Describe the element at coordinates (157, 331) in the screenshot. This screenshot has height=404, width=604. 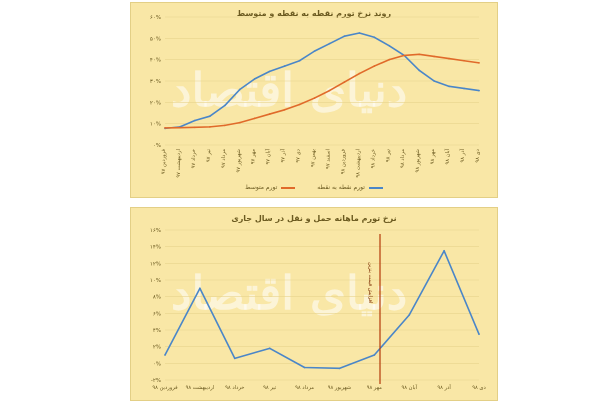
I see `y-tick-label: ۴%` at that location.